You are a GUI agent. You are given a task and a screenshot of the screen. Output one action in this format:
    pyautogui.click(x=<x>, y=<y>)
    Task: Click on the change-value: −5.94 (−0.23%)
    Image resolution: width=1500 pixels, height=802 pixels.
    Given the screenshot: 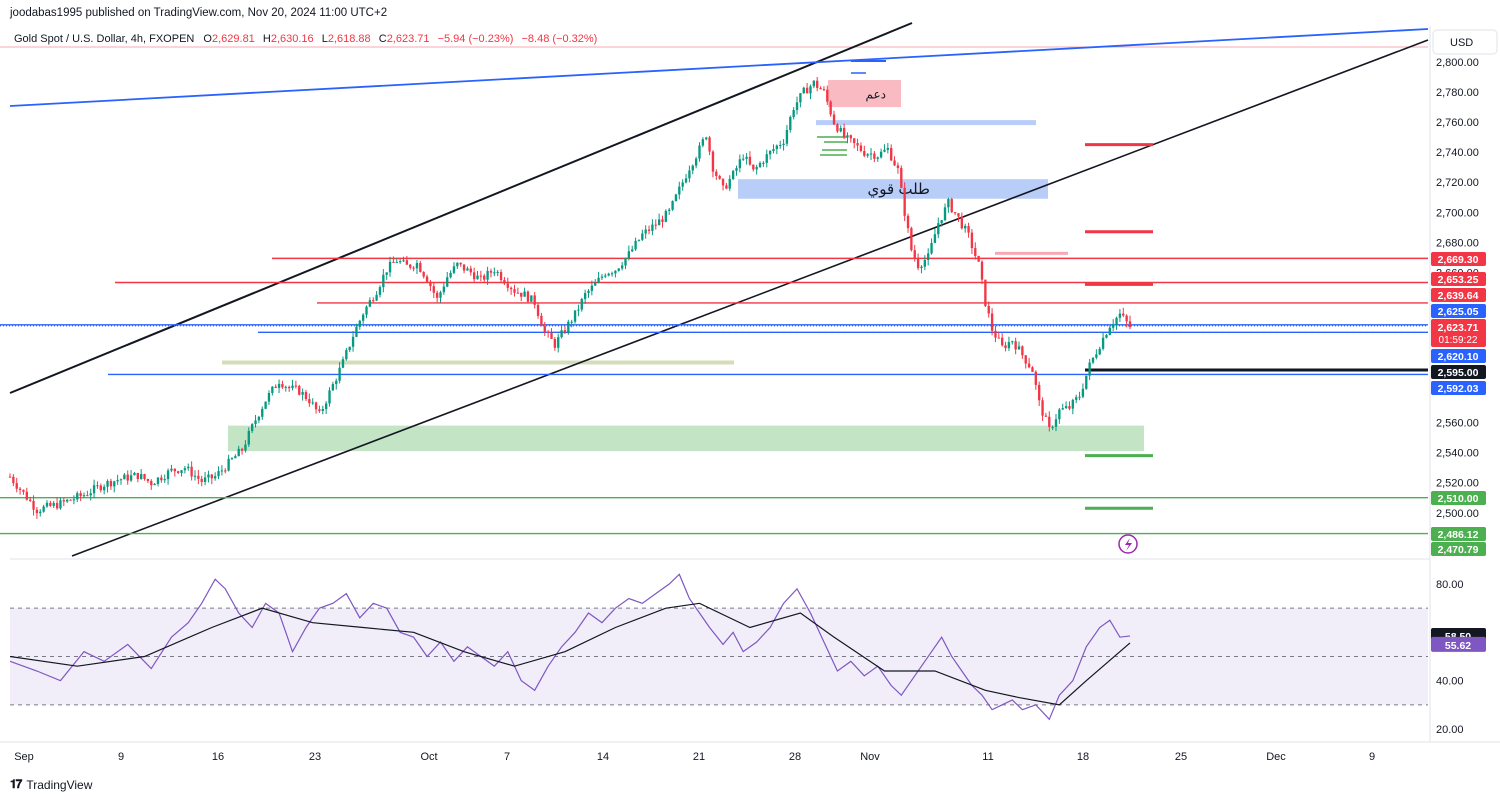 What is the action you would take?
    pyautogui.click(x=475, y=39)
    